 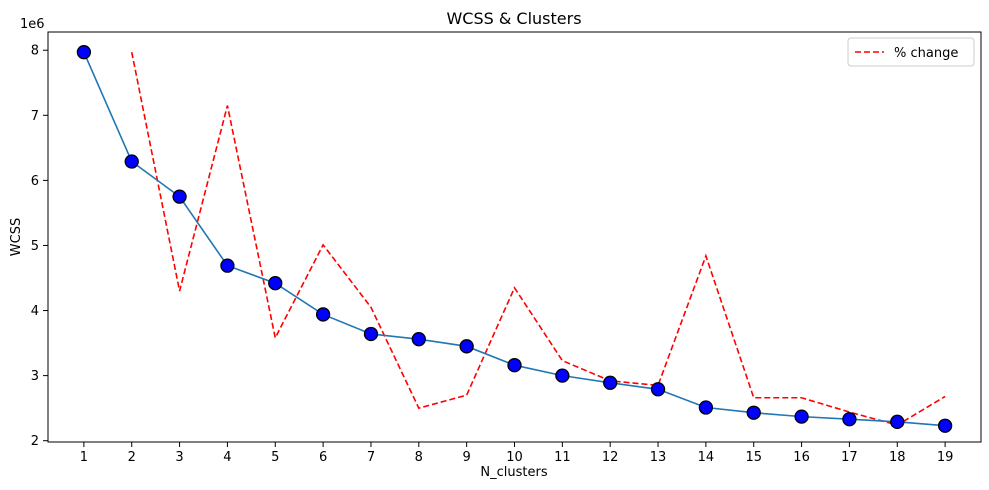 I want to click on x-tick-label: 12, so click(x=610, y=457).